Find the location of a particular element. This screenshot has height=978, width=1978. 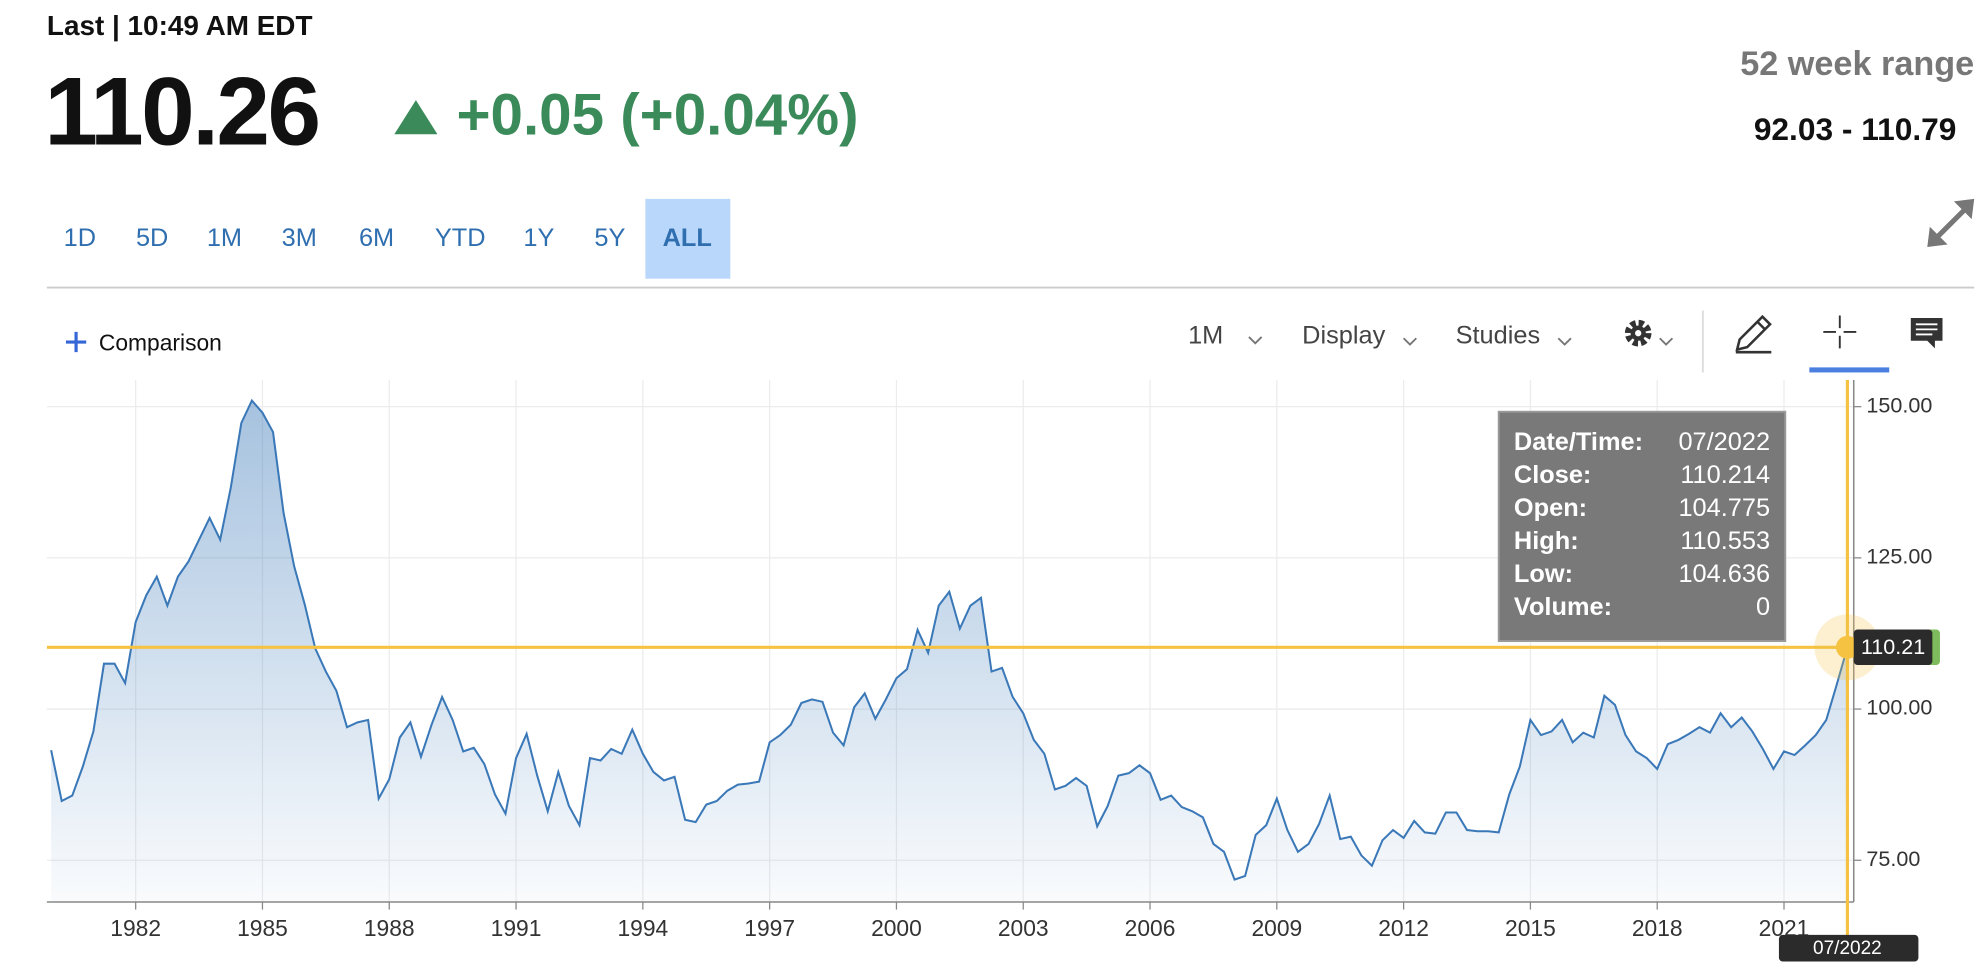

crosshair-point is located at coordinates (1847, 647).